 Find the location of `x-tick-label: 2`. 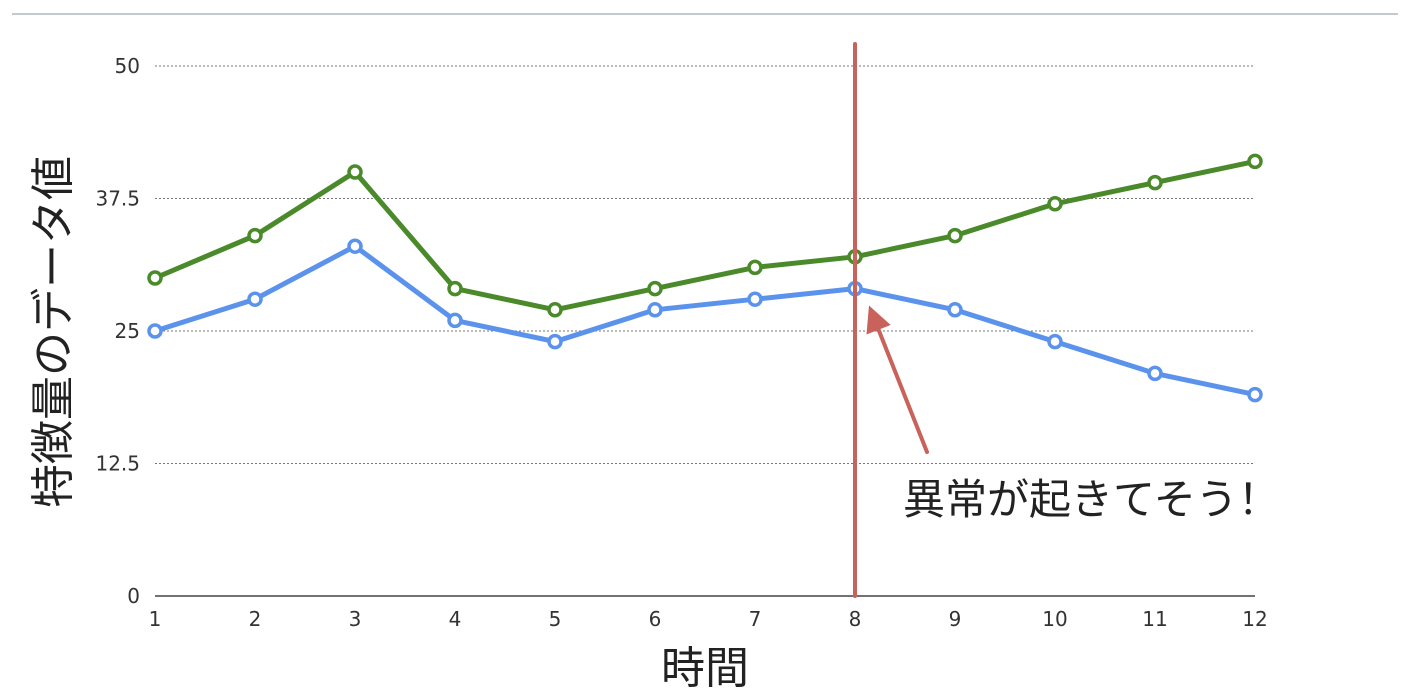

x-tick-label: 2 is located at coordinates (255, 619).